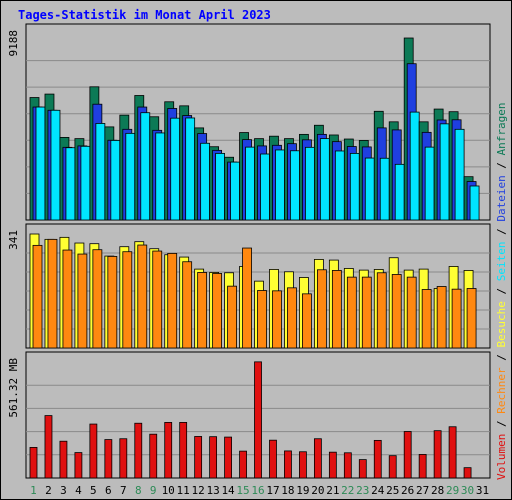 The image size is (512, 500). What do you see at coordinates (183, 490) in the screenshot?
I see `x-tick-label: 11` at bounding box center [183, 490].